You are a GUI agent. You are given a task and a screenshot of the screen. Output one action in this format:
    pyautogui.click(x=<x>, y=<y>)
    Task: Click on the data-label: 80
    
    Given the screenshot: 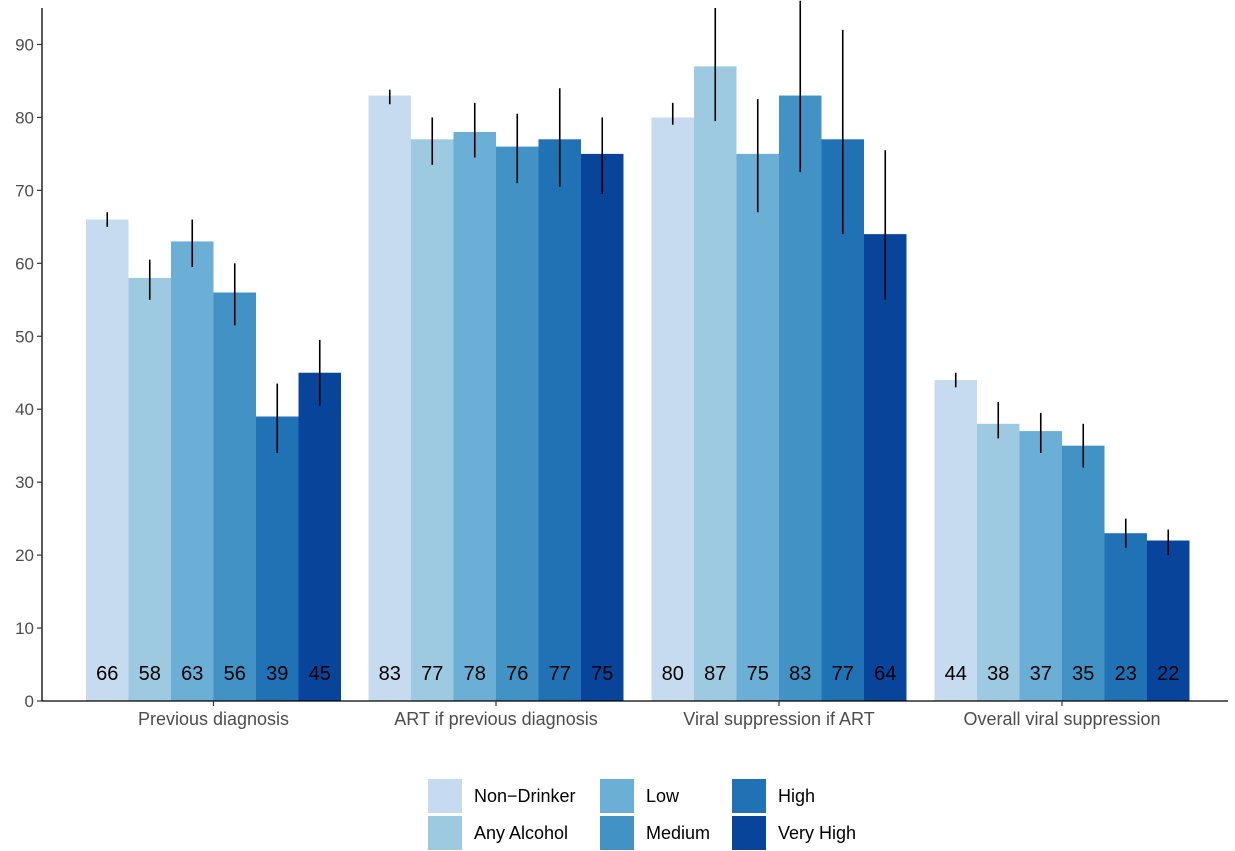 What is the action you would take?
    pyautogui.click(x=673, y=674)
    